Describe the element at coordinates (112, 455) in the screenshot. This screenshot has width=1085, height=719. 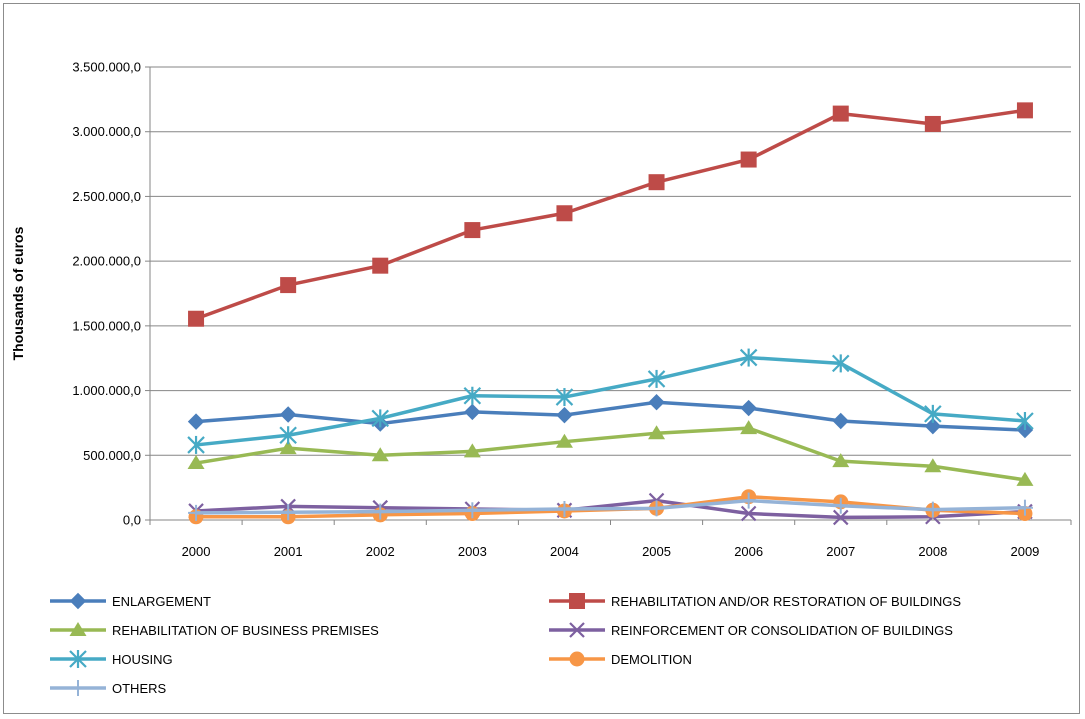
I see `y-tick-label: 500.000,0` at that location.